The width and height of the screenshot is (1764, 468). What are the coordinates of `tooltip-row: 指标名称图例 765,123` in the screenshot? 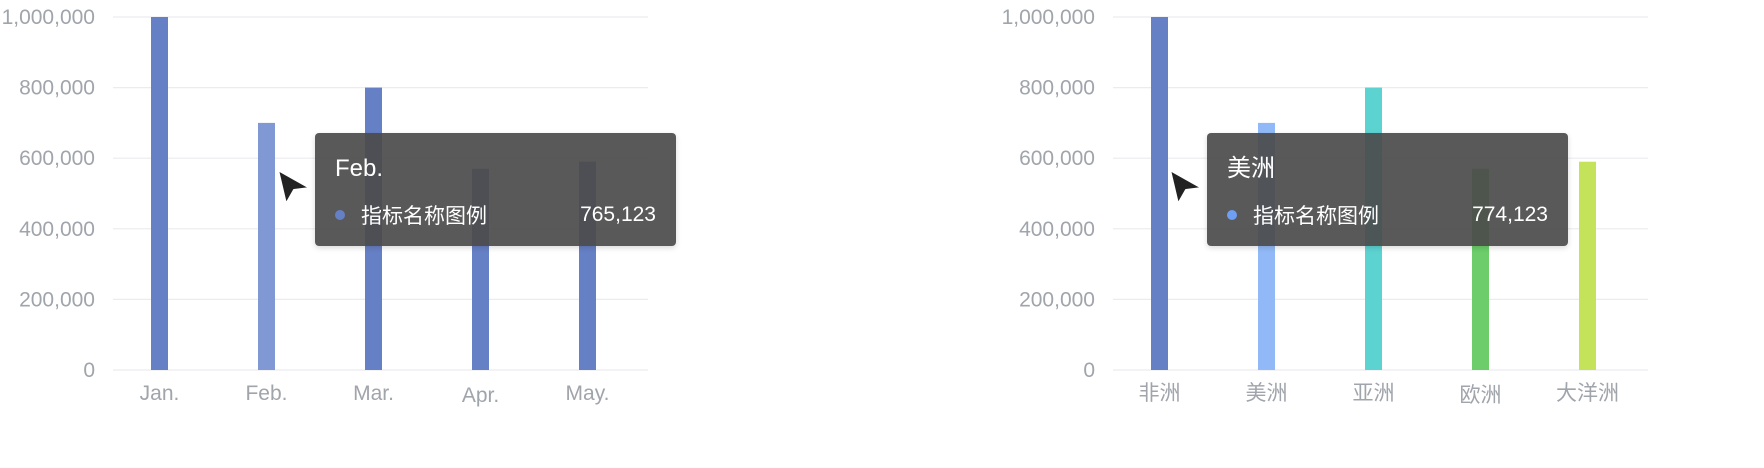 It's located at (495, 215).